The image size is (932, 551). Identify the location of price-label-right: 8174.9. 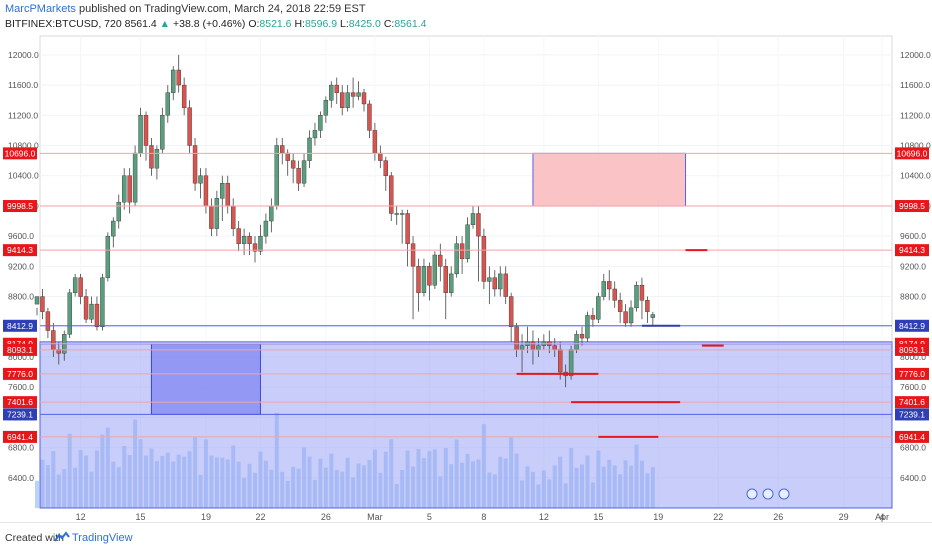
(912, 344).